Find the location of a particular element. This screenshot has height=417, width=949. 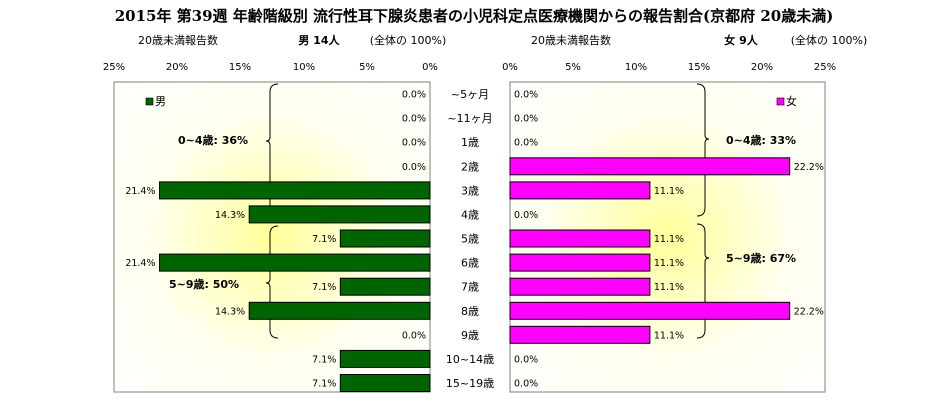

category-label: 9歳 is located at coordinates (470, 335).